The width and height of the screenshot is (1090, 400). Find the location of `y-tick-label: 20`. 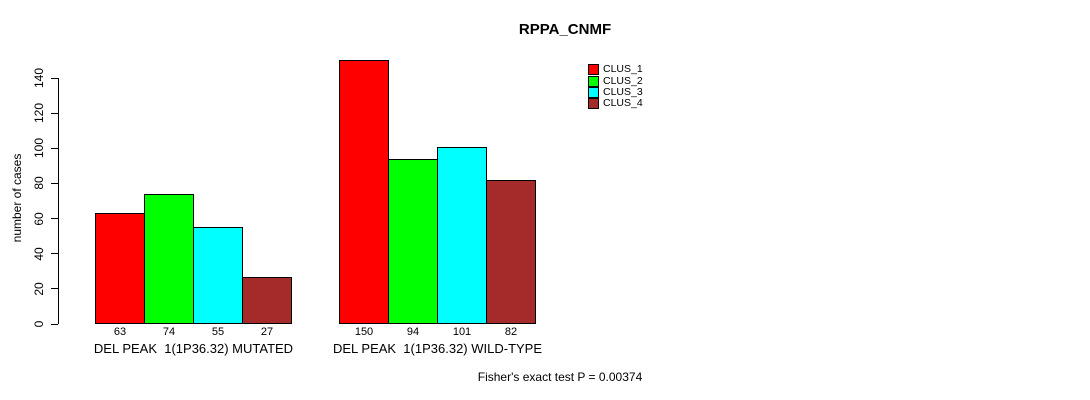

y-tick-label: 20 is located at coordinates (39, 289).